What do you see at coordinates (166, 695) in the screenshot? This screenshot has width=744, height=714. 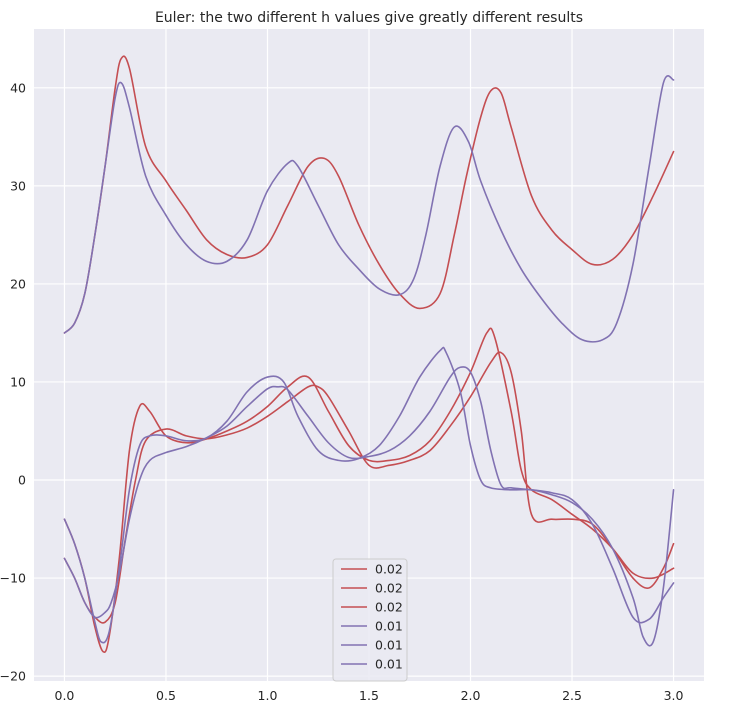 I see `x-tick-label: 0.5` at bounding box center [166, 695].